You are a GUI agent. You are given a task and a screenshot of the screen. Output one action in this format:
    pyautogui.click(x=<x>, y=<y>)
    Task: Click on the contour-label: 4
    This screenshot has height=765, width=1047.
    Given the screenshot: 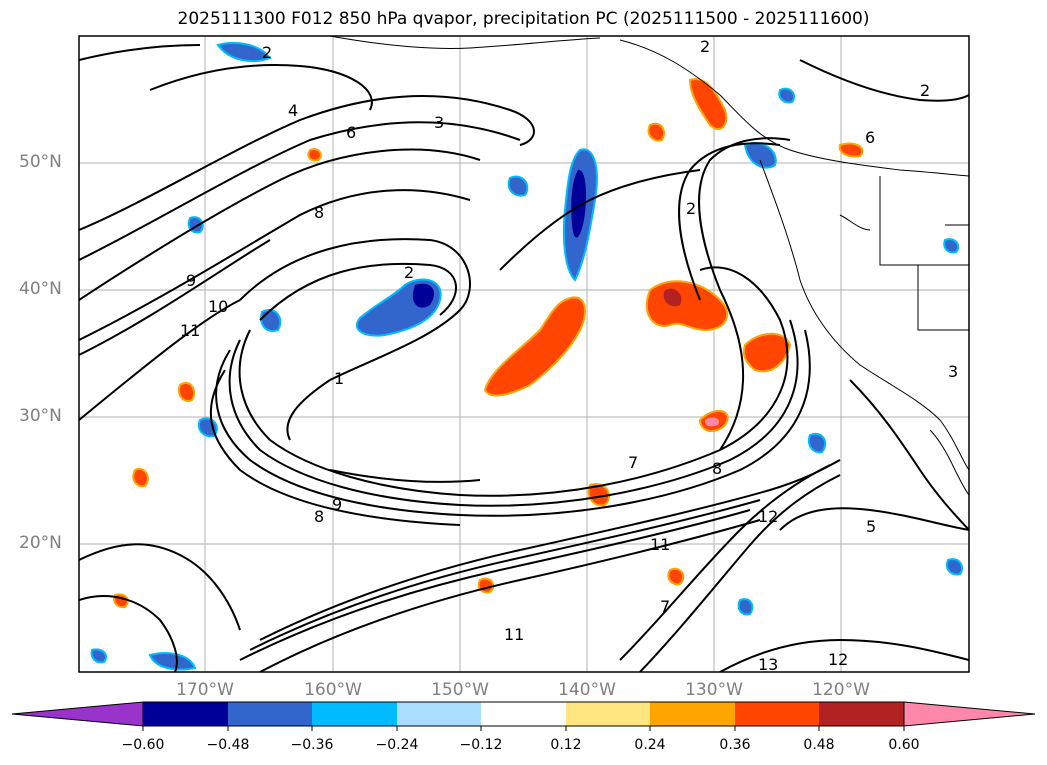 What is the action you would take?
    pyautogui.click(x=293, y=110)
    